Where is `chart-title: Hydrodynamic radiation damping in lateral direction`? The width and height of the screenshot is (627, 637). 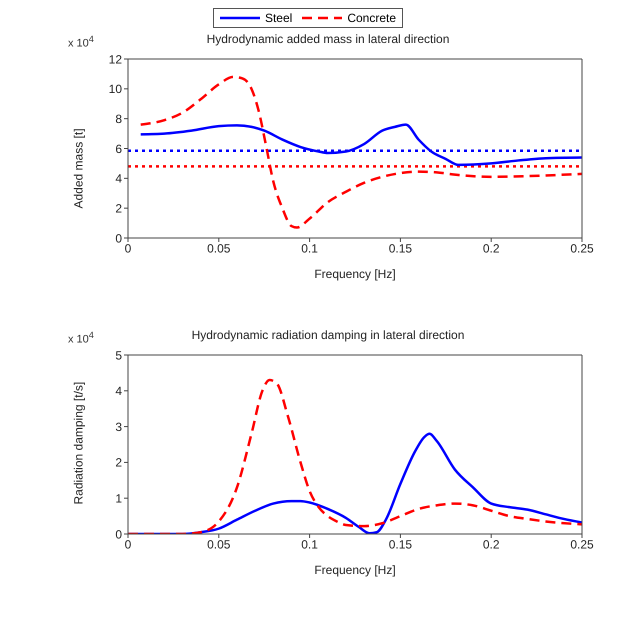 chart-title: Hydrodynamic radiation damping in lateral direction is located at coordinates (328, 335).